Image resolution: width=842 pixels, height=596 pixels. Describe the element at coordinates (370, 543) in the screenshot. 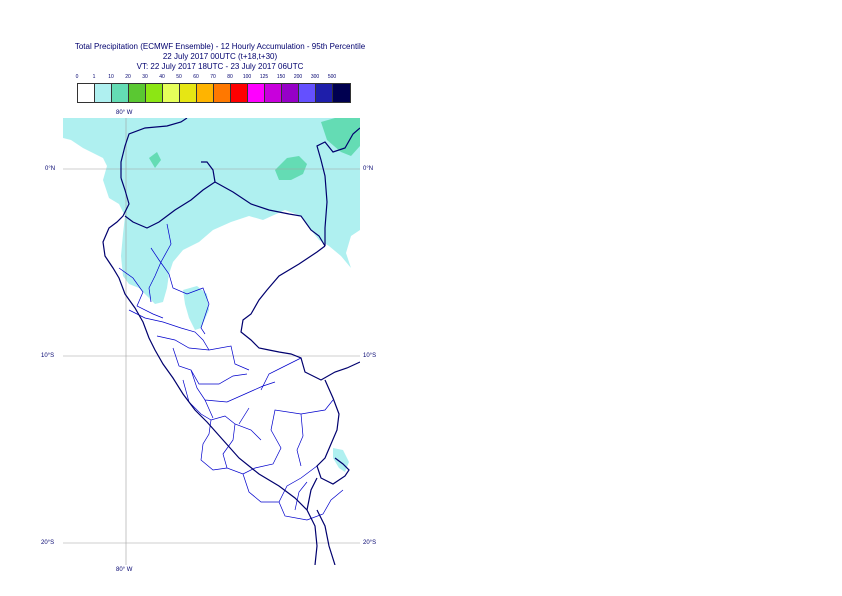

I see `lat-label-right-20s: 20°S` at that location.